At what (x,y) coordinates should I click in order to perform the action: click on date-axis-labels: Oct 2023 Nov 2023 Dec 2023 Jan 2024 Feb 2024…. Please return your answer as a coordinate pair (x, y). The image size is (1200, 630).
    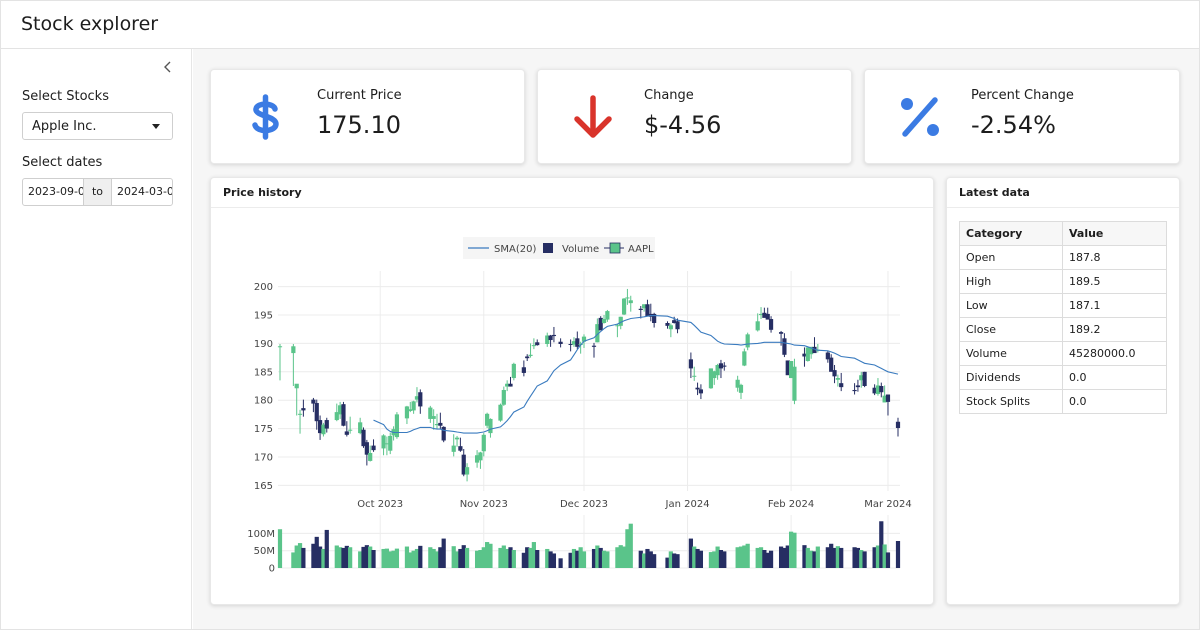
    Looking at the image, I should click on (634, 504).